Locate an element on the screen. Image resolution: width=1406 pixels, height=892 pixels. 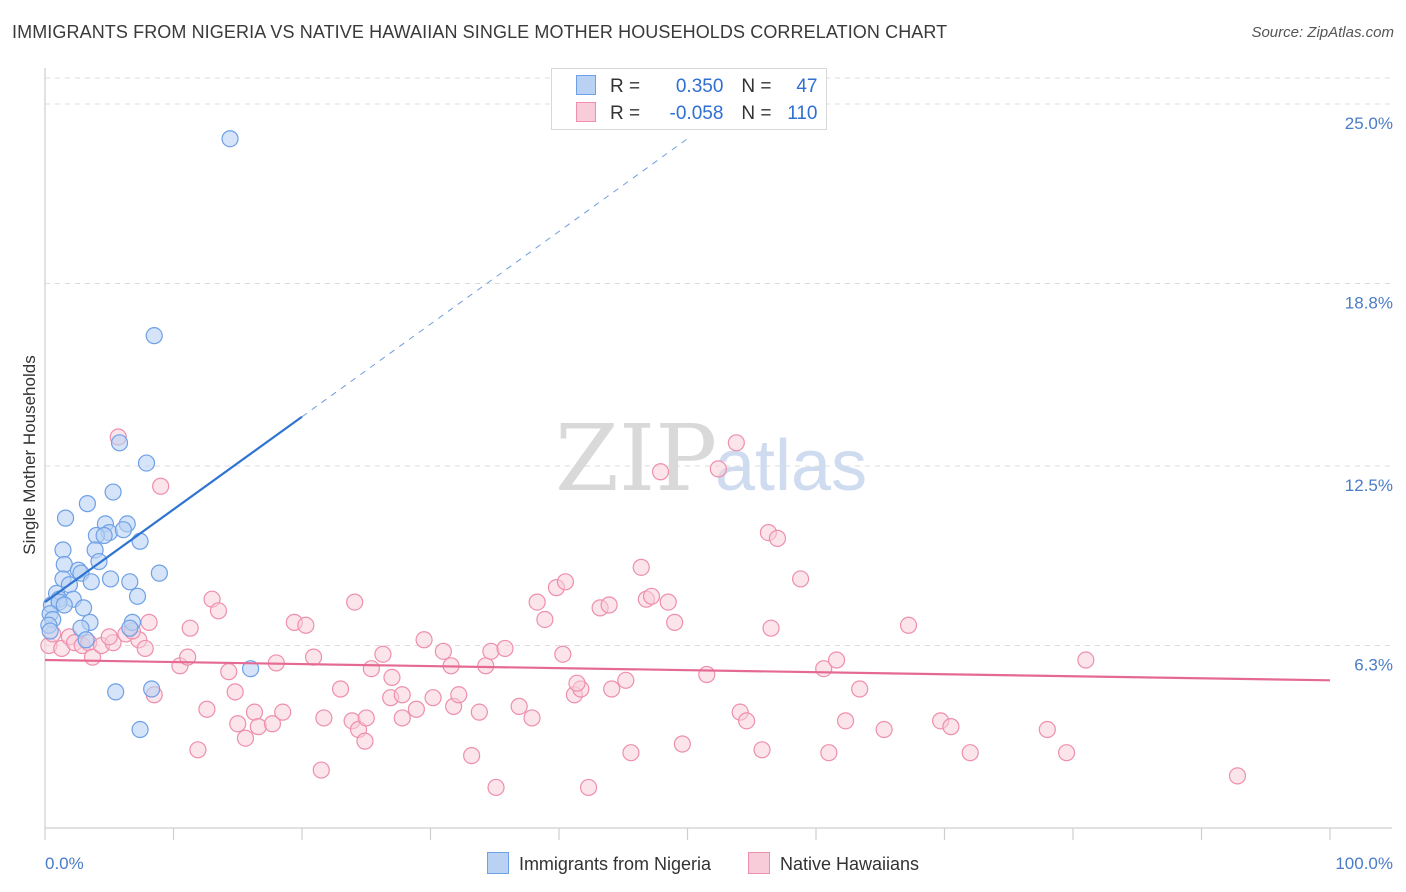
legend-row-nigeria: R = 0.350 N = 47 is located at coordinates (697, 88).